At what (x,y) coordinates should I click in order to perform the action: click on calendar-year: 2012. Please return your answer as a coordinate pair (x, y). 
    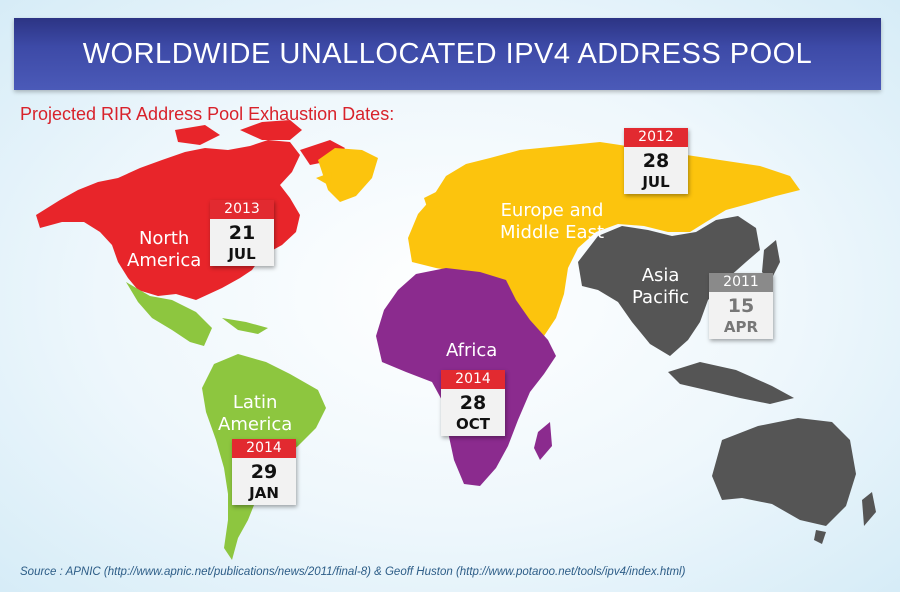
    Looking at the image, I should click on (656, 137).